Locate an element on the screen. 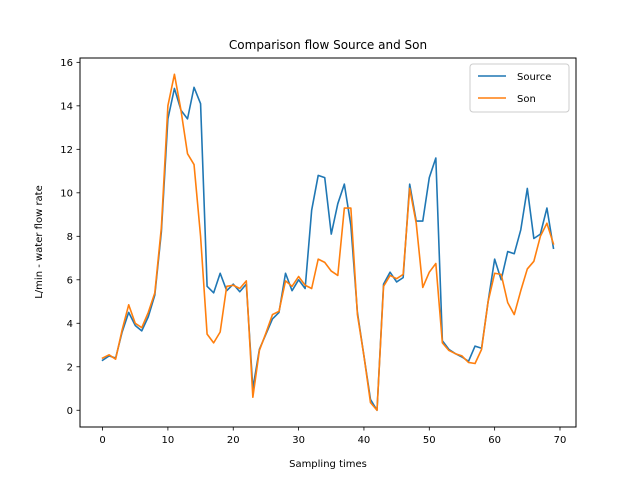 The width and height of the screenshot is (640, 480). x-tick-label: 0 is located at coordinates (102, 440).